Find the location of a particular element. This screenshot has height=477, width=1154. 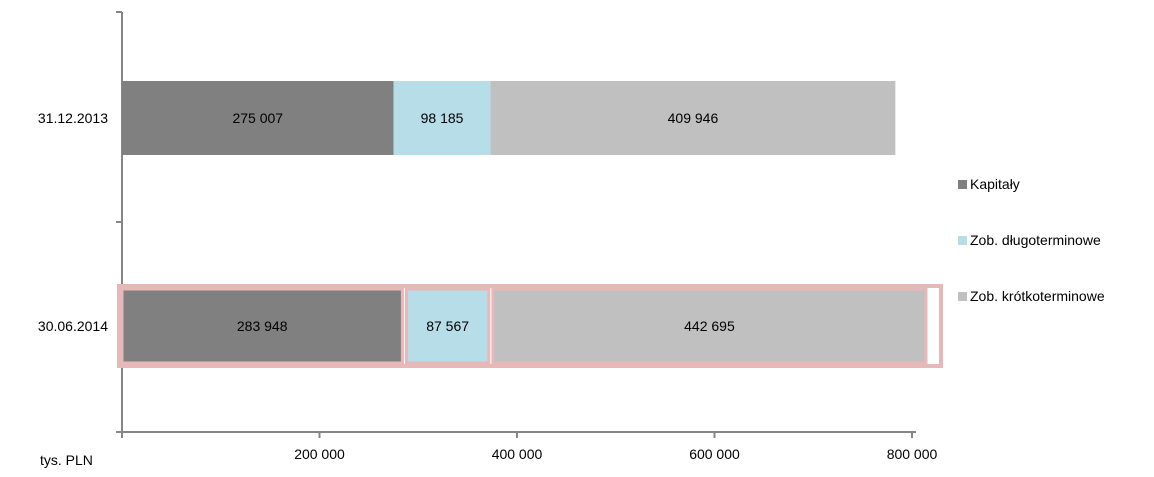

data-label-1-0: 283 948 is located at coordinates (262, 326).